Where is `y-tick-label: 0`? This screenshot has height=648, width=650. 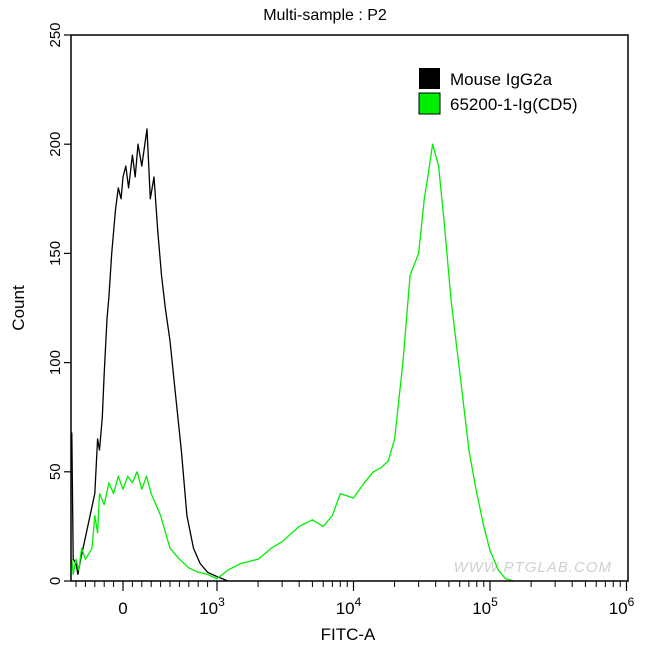
y-tick-label: 0 is located at coordinates (55, 581).